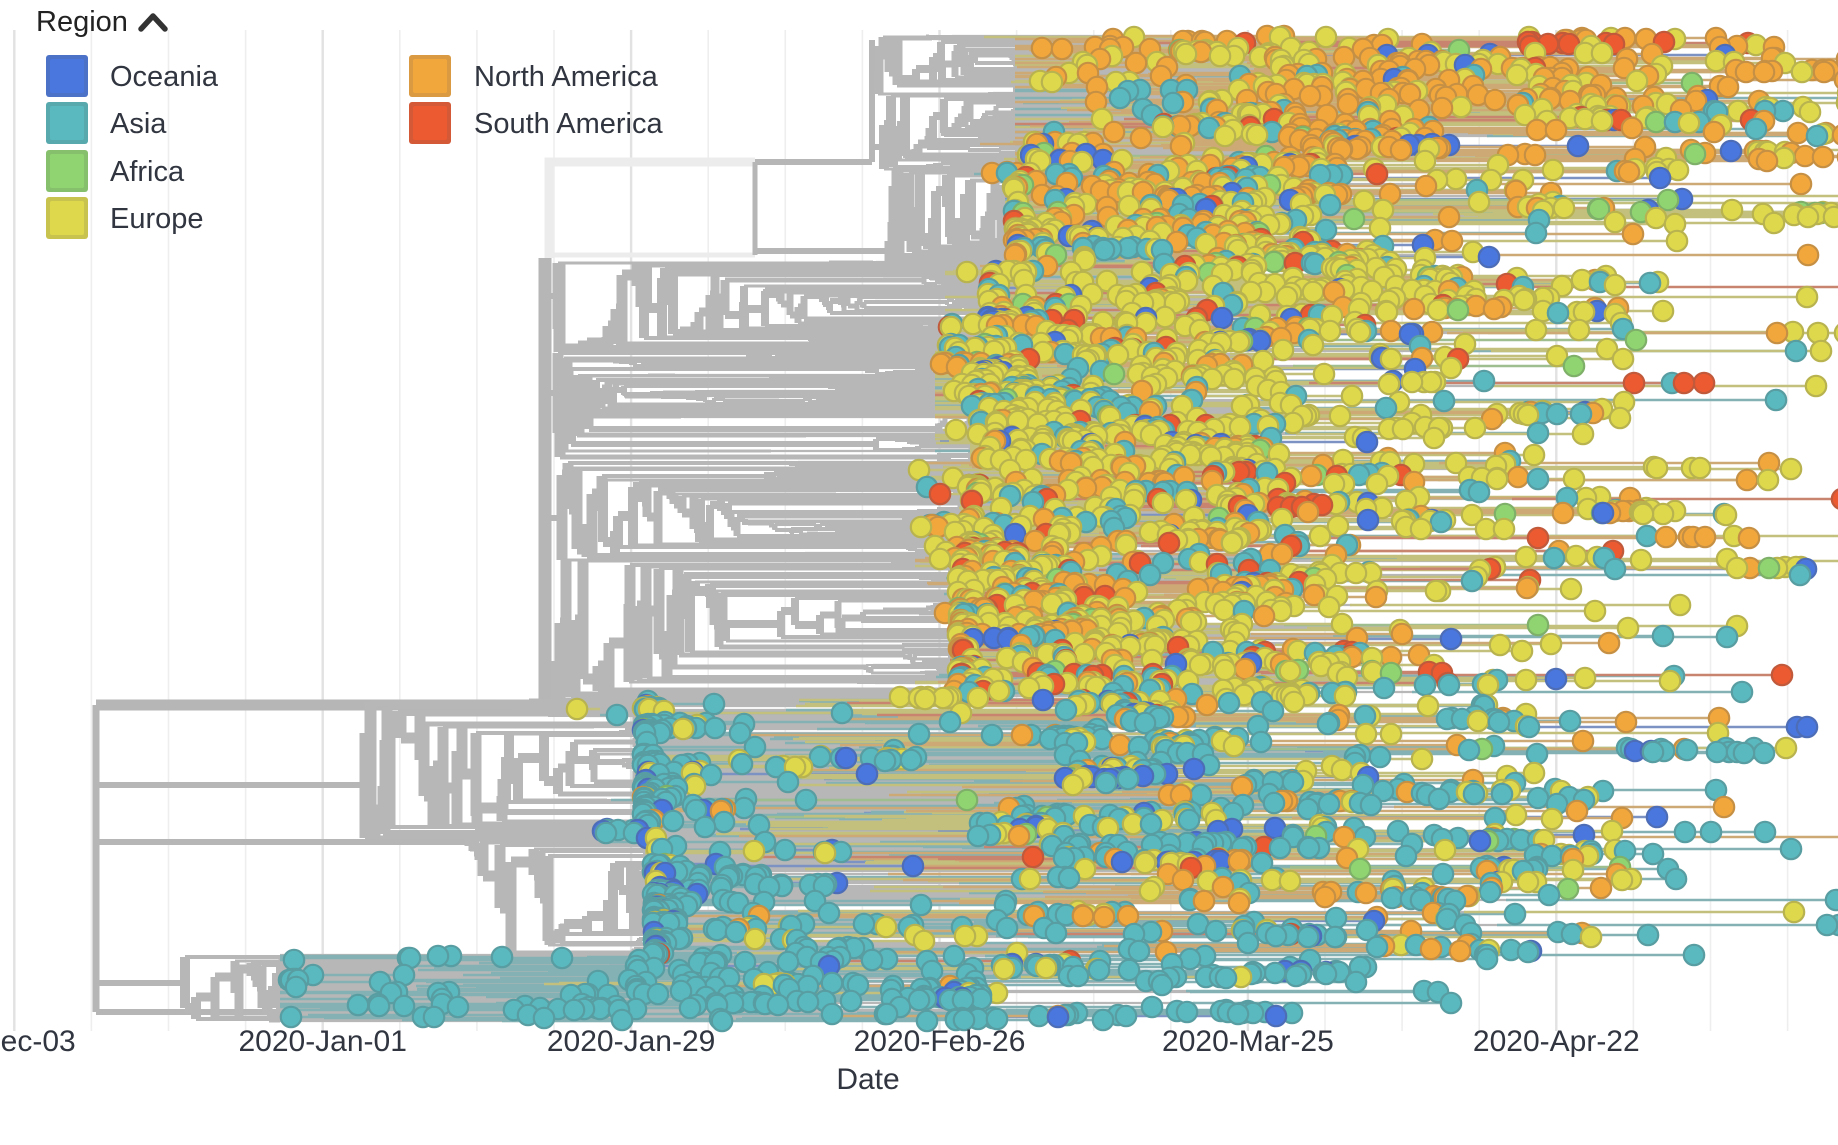 The image size is (1838, 1145). I want to click on svg-text: Asia, so click(138, 124).